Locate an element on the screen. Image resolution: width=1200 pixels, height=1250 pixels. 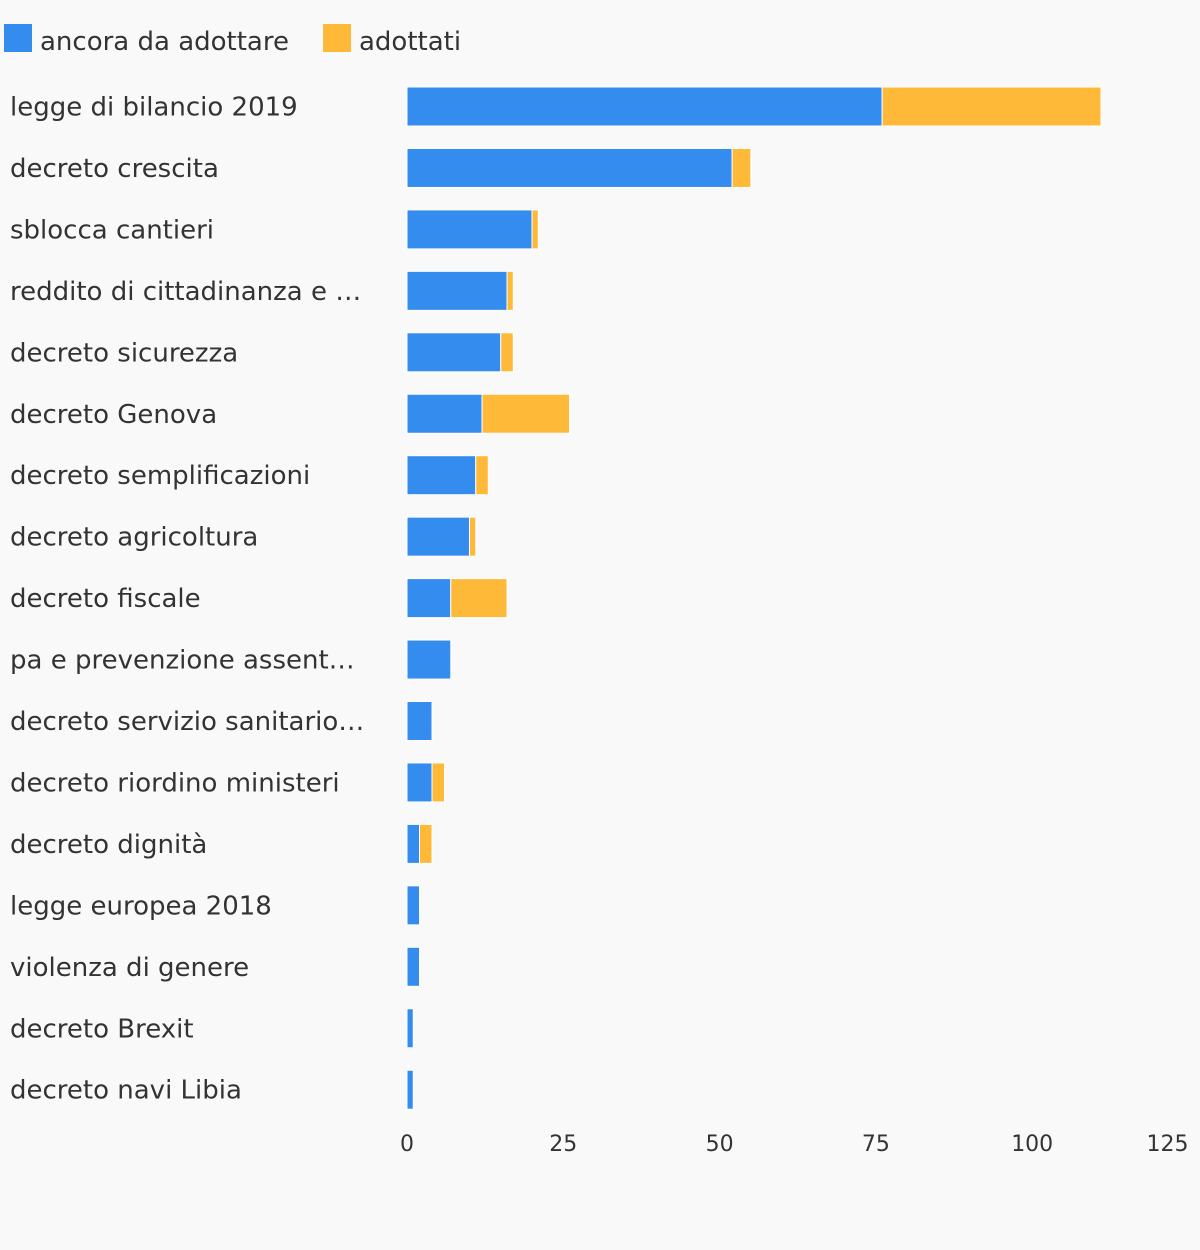
bar-adottati-decreto-semplificazioni is located at coordinates (482, 475).